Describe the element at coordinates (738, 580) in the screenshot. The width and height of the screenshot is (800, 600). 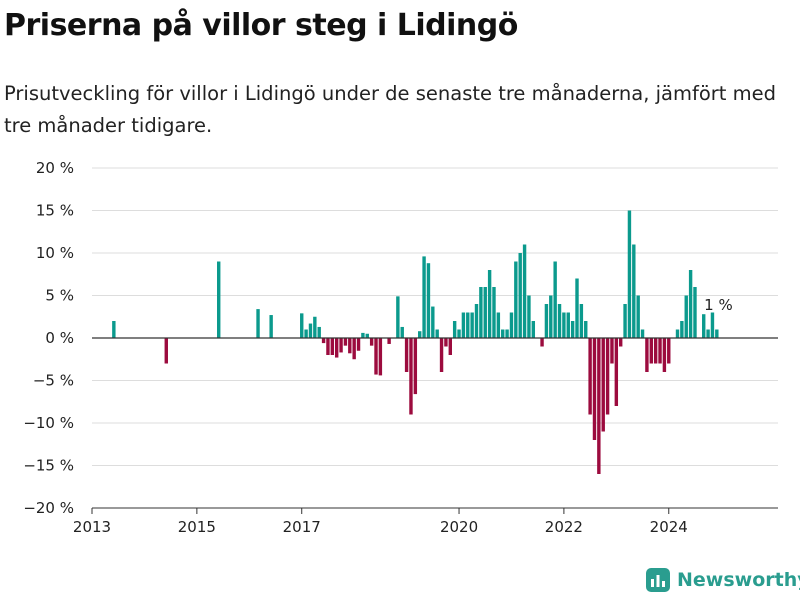
I see `newsworthy-logo-text: Newsworthy` at that location.